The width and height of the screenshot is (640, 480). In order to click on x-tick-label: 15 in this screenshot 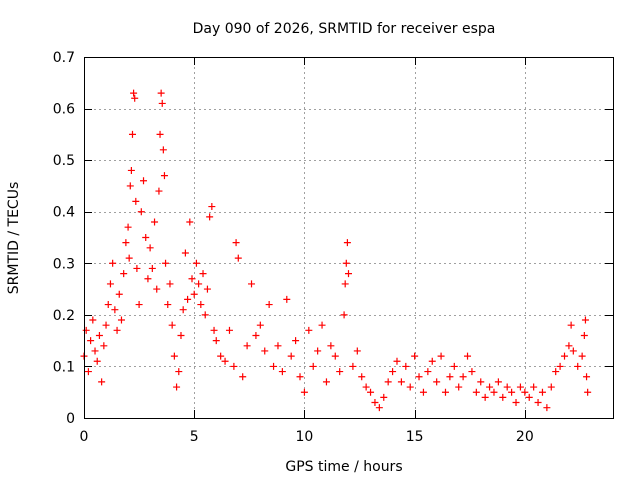, I will do `click(415, 437)`.